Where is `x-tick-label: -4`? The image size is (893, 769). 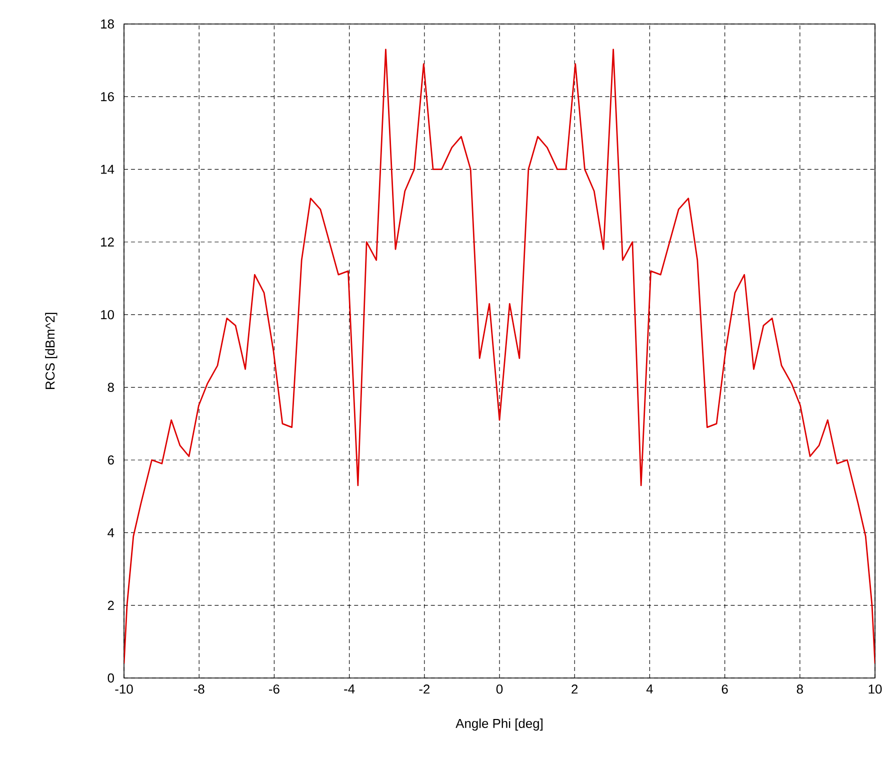
x-tick-label: -4 is located at coordinates (349, 689).